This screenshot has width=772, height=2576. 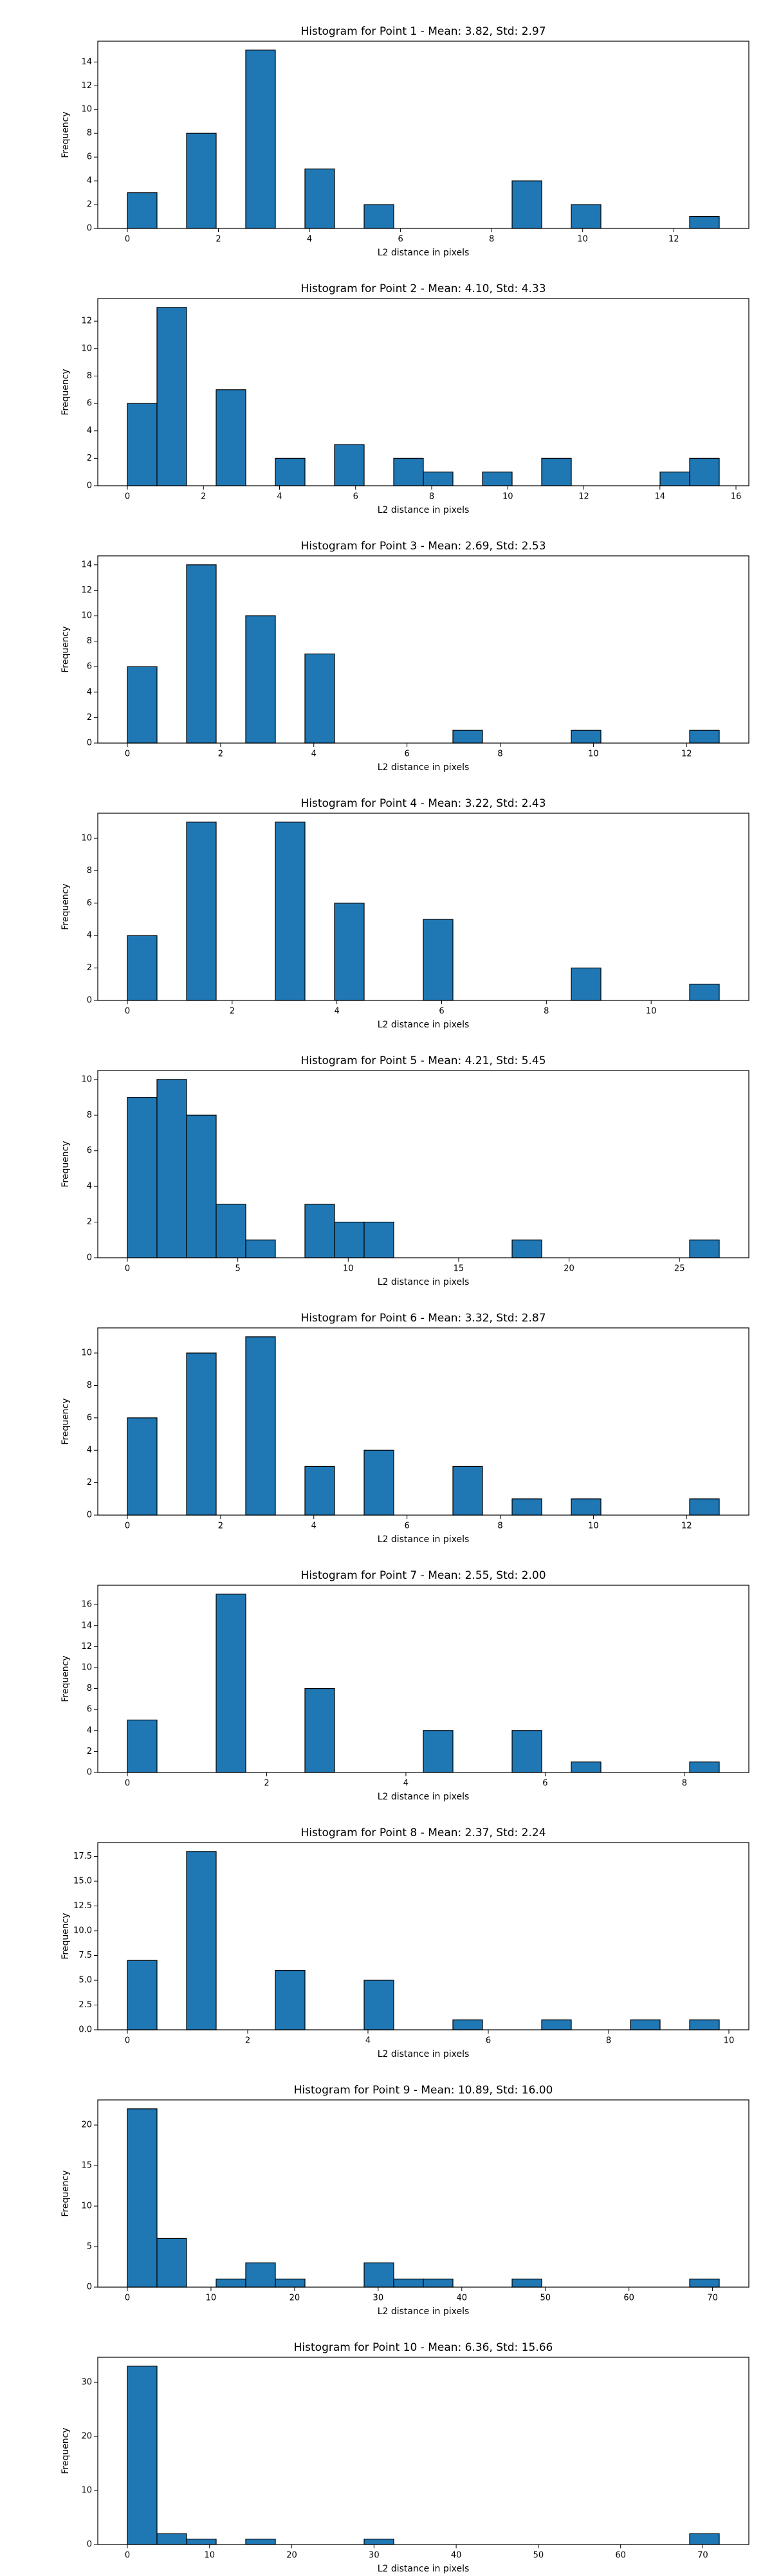 I want to click on x-tick-label: 50, so click(x=538, y=2556).